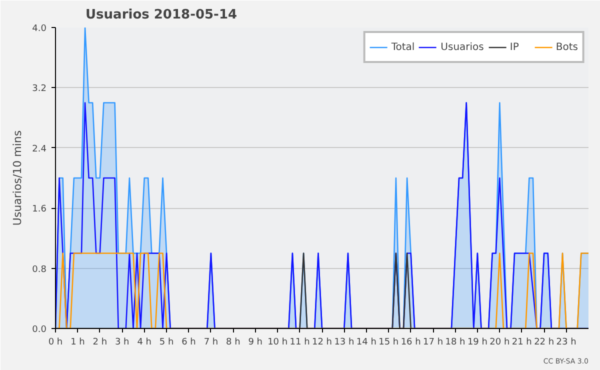 This screenshot has width=600, height=370. What do you see at coordinates (566, 343) in the screenshot?
I see `x-tick-label: 23 h` at bounding box center [566, 343].